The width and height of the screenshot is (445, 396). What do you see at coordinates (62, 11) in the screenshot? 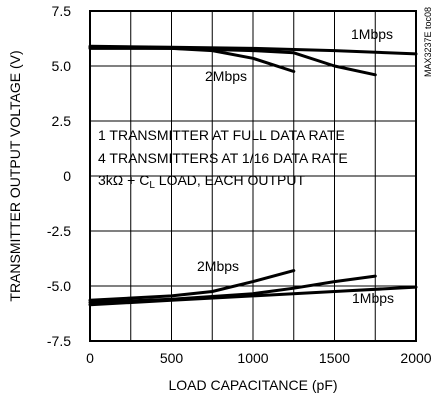
I see `y-tick-label: 7.5` at bounding box center [62, 11].